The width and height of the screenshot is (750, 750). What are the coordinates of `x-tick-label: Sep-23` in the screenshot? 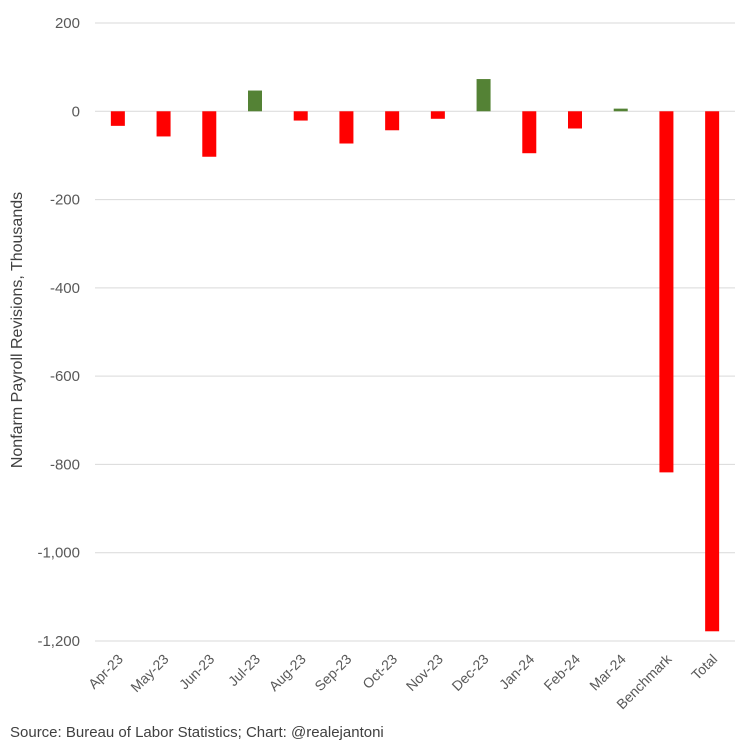 It's located at (332, 672).